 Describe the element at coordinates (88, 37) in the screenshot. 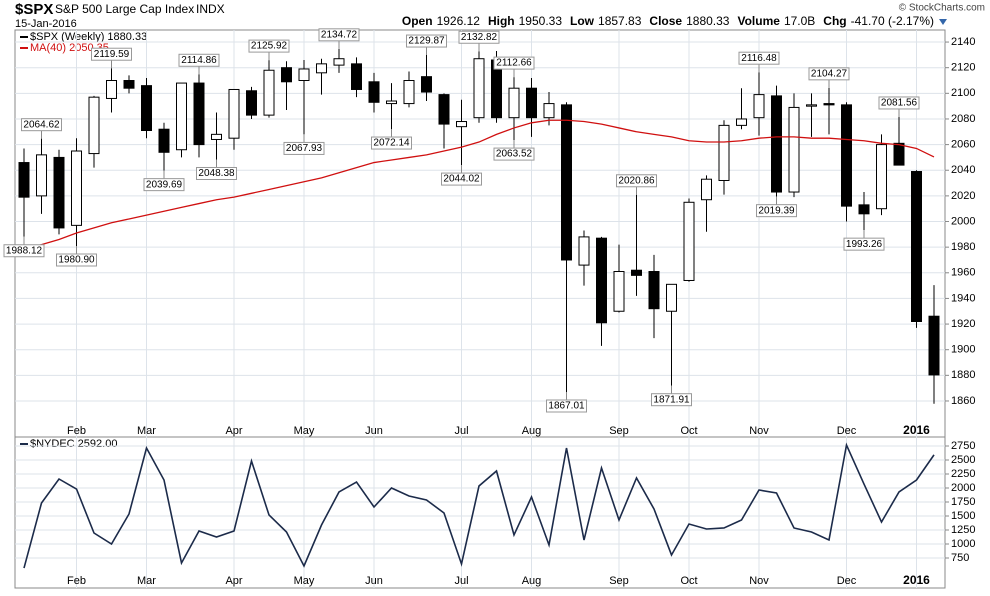

I see `legend-price: $SPX (Weekly) 1880.33` at that location.